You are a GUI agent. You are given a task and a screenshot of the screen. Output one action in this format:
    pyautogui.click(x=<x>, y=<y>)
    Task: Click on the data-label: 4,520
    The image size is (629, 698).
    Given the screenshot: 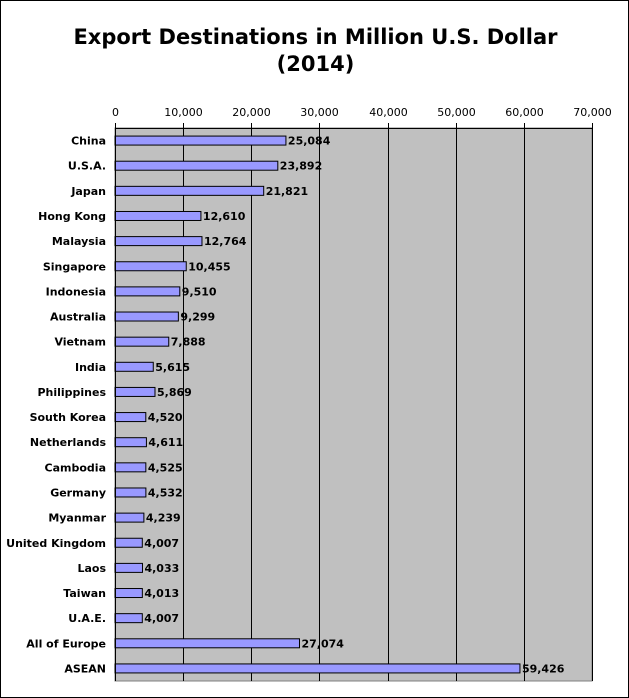 What is the action you would take?
    pyautogui.click(x=165, y=417)
    